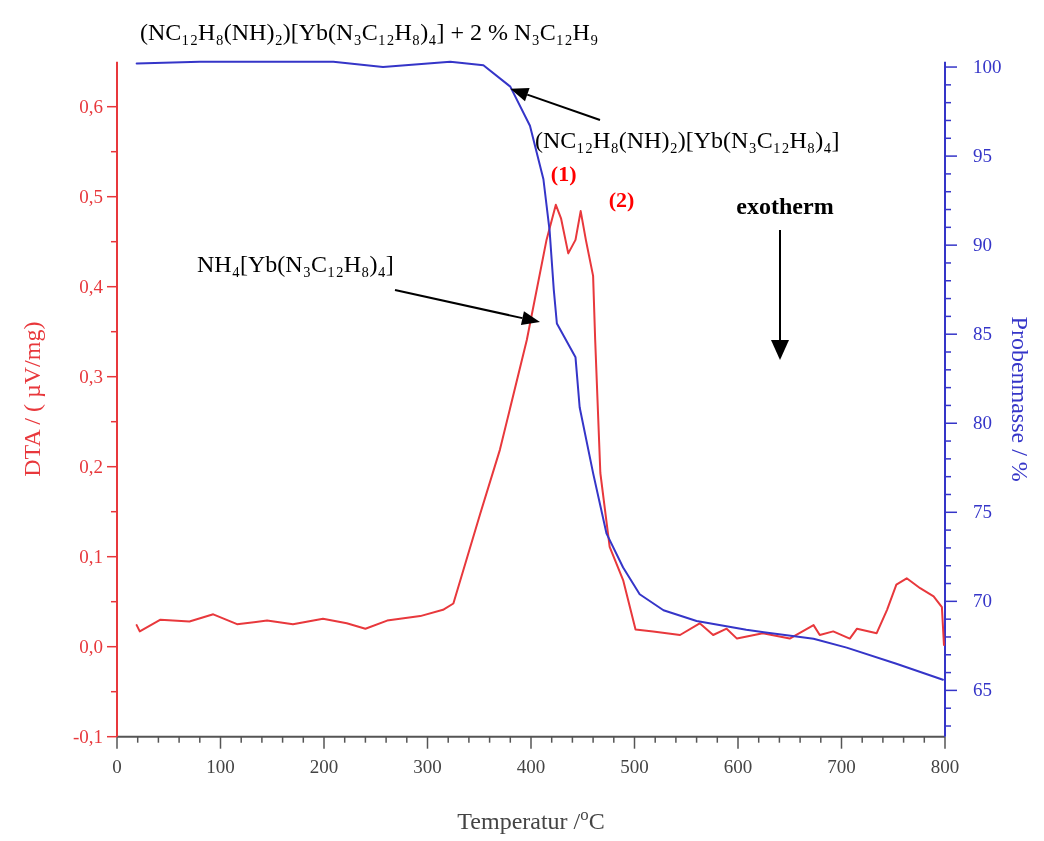 This screenshot has width=1044, height=841. I want to click on x-tick-label: 300, so click(427, 766).